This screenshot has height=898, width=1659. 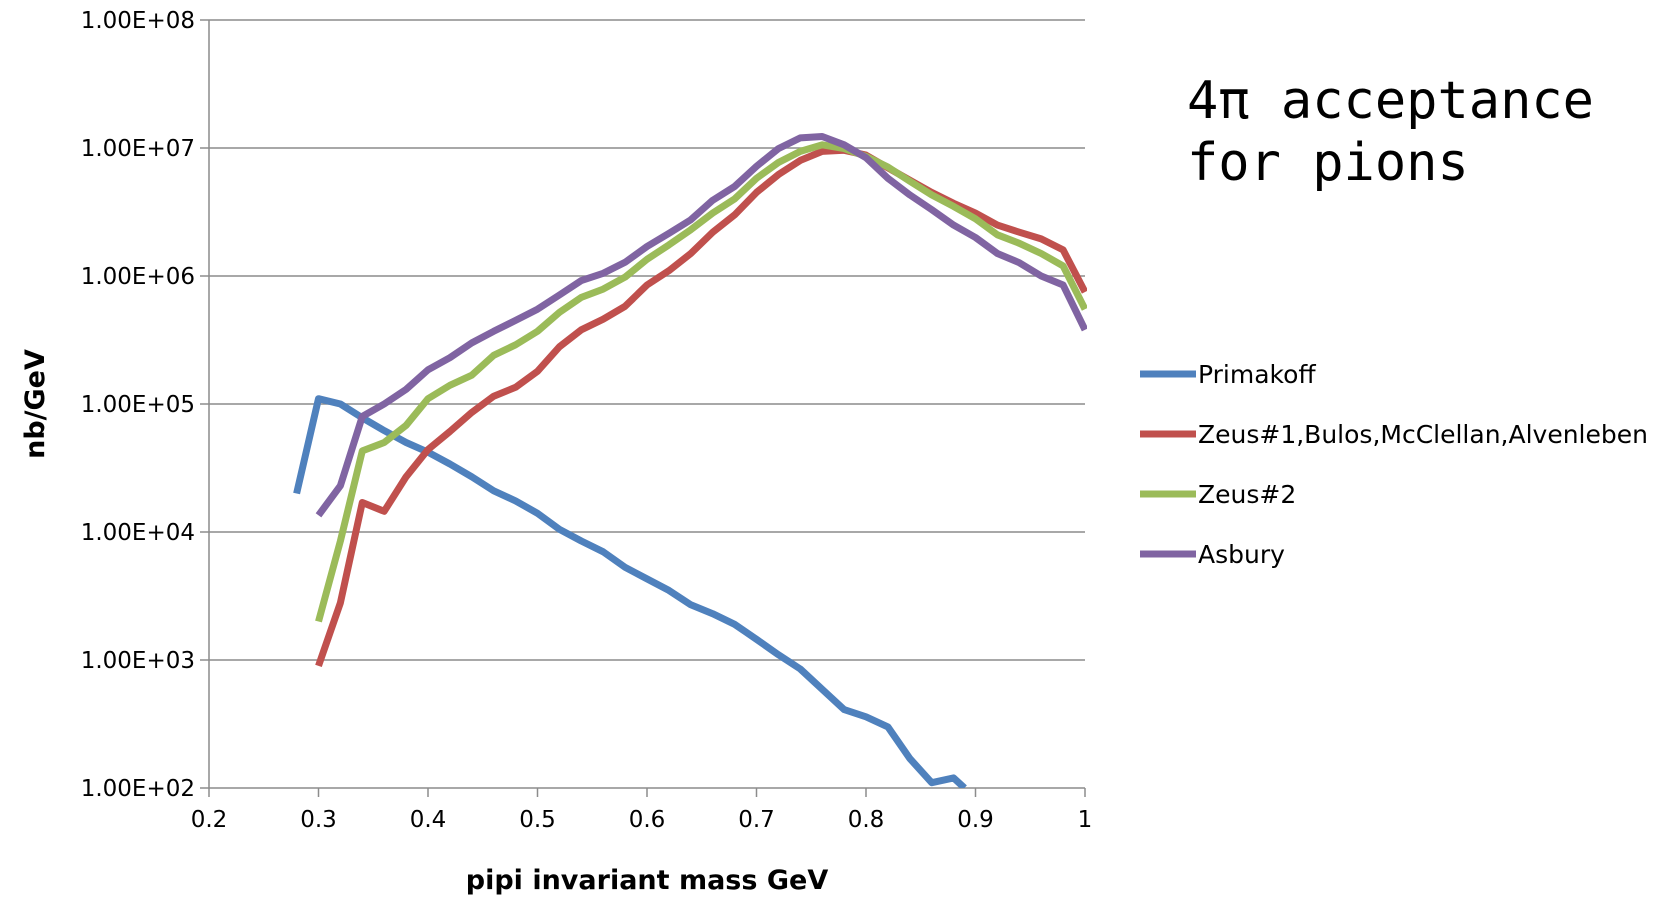 I want to click on y-axis-title: nb/GeV, so click(x=35, y=404).